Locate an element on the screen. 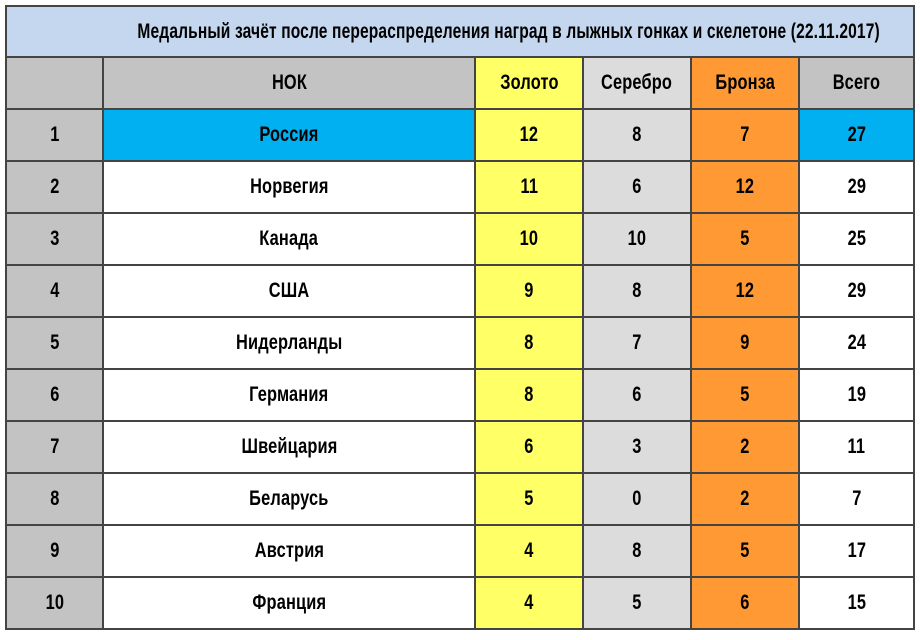  header-label: НОК is located at coordinates (289, 82).